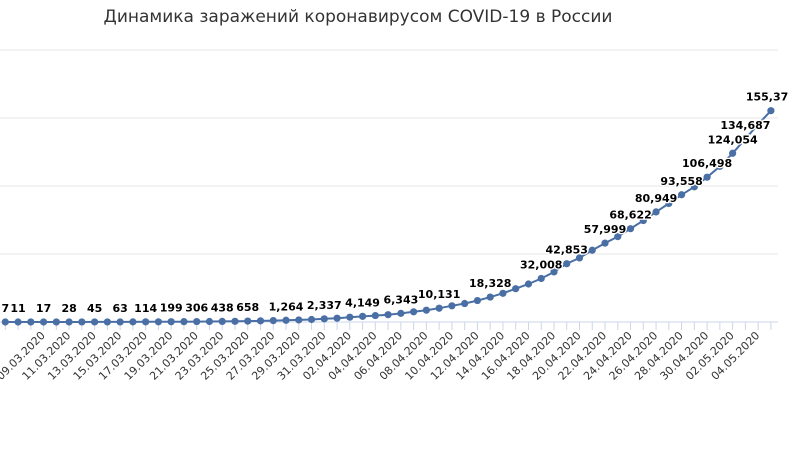 The width and height of the screenshot is (788, 455). Describe the element at coordinates (119, 308) in the screenshot. I see `data-label: 63` at that location.